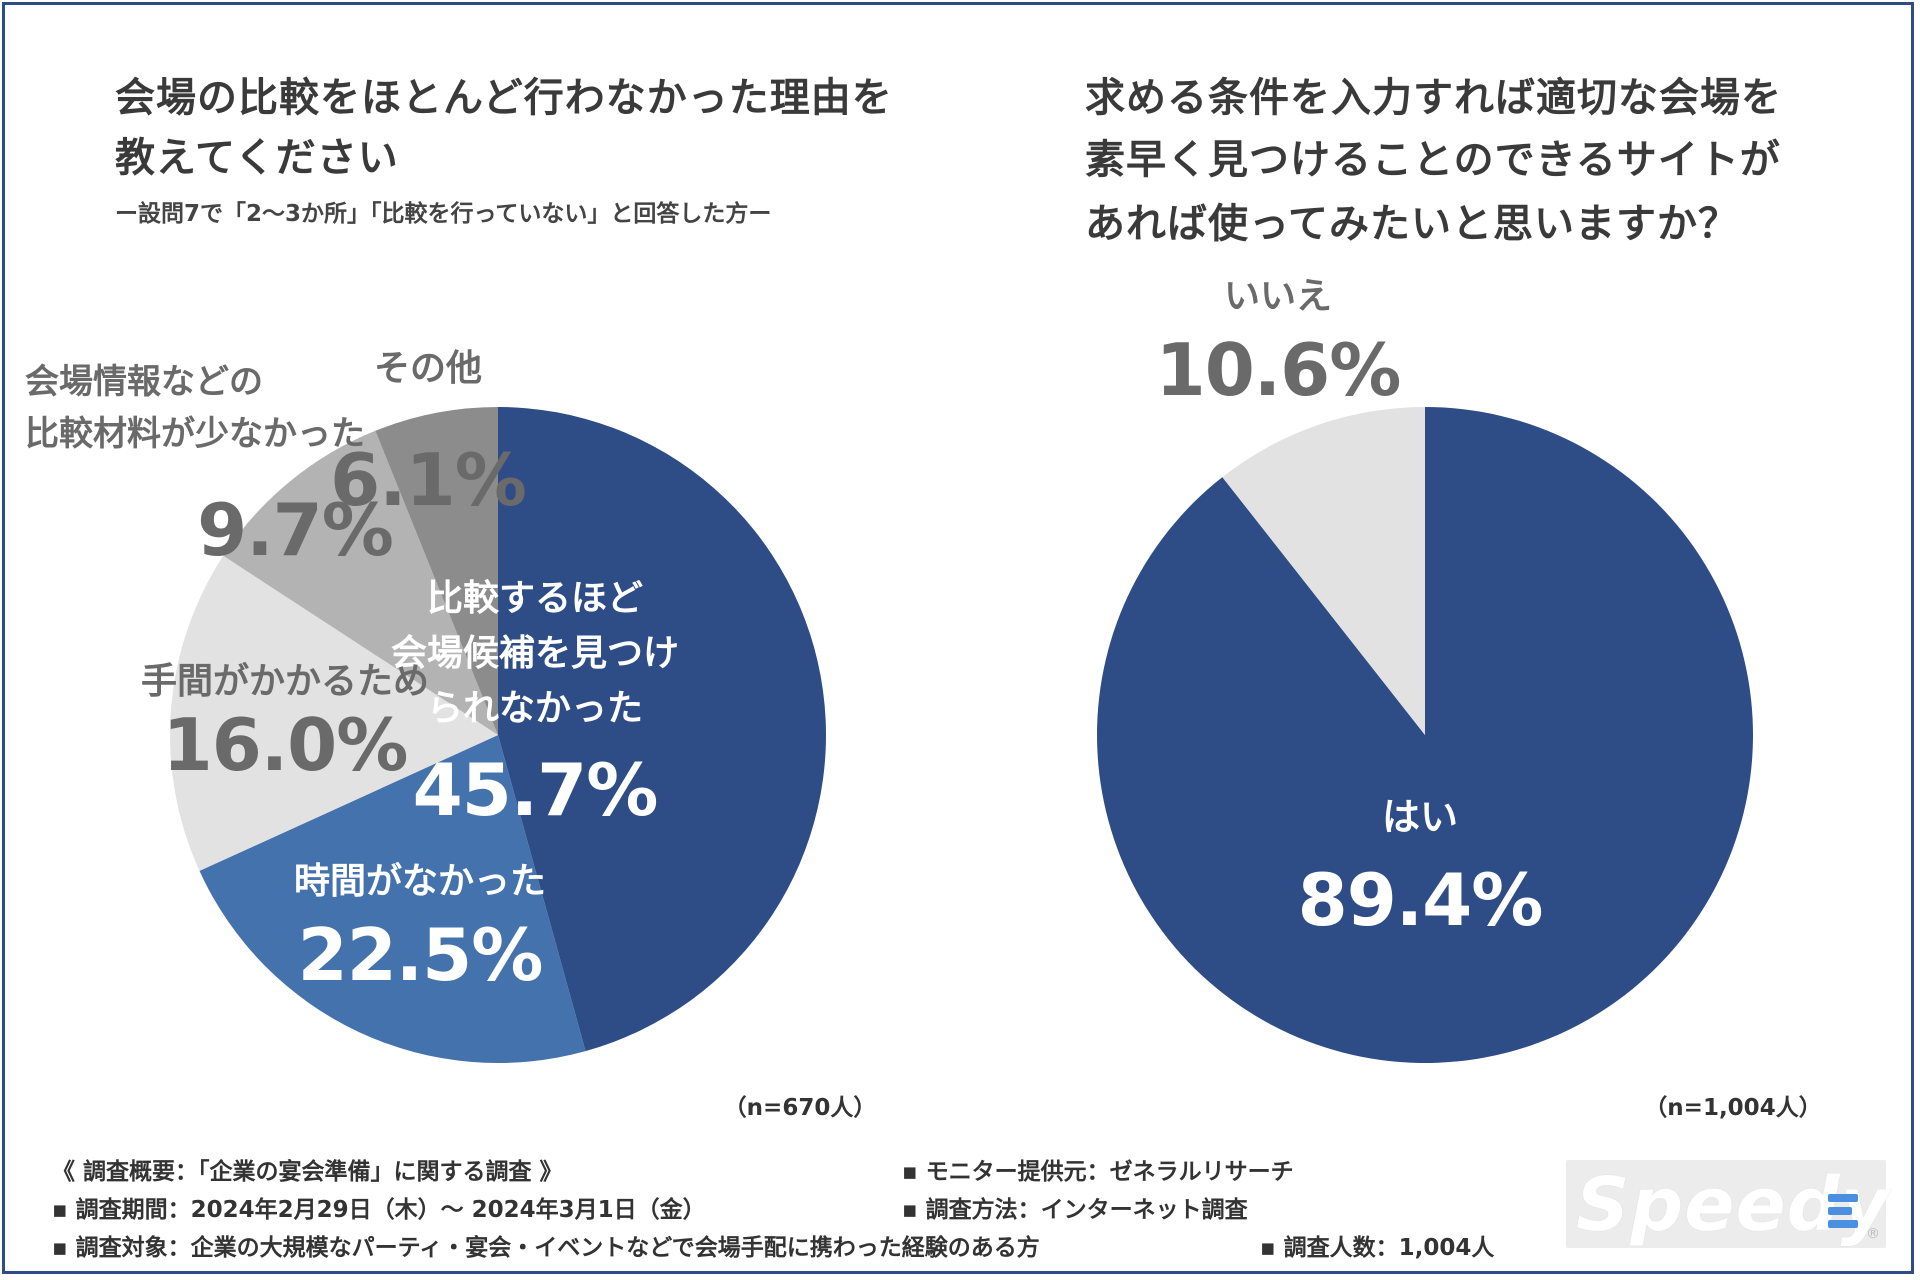  Describe the element at coordinates (535, 708) in the screenshot. I see `left-slice-0-label-line-2: られなかった` at that location.